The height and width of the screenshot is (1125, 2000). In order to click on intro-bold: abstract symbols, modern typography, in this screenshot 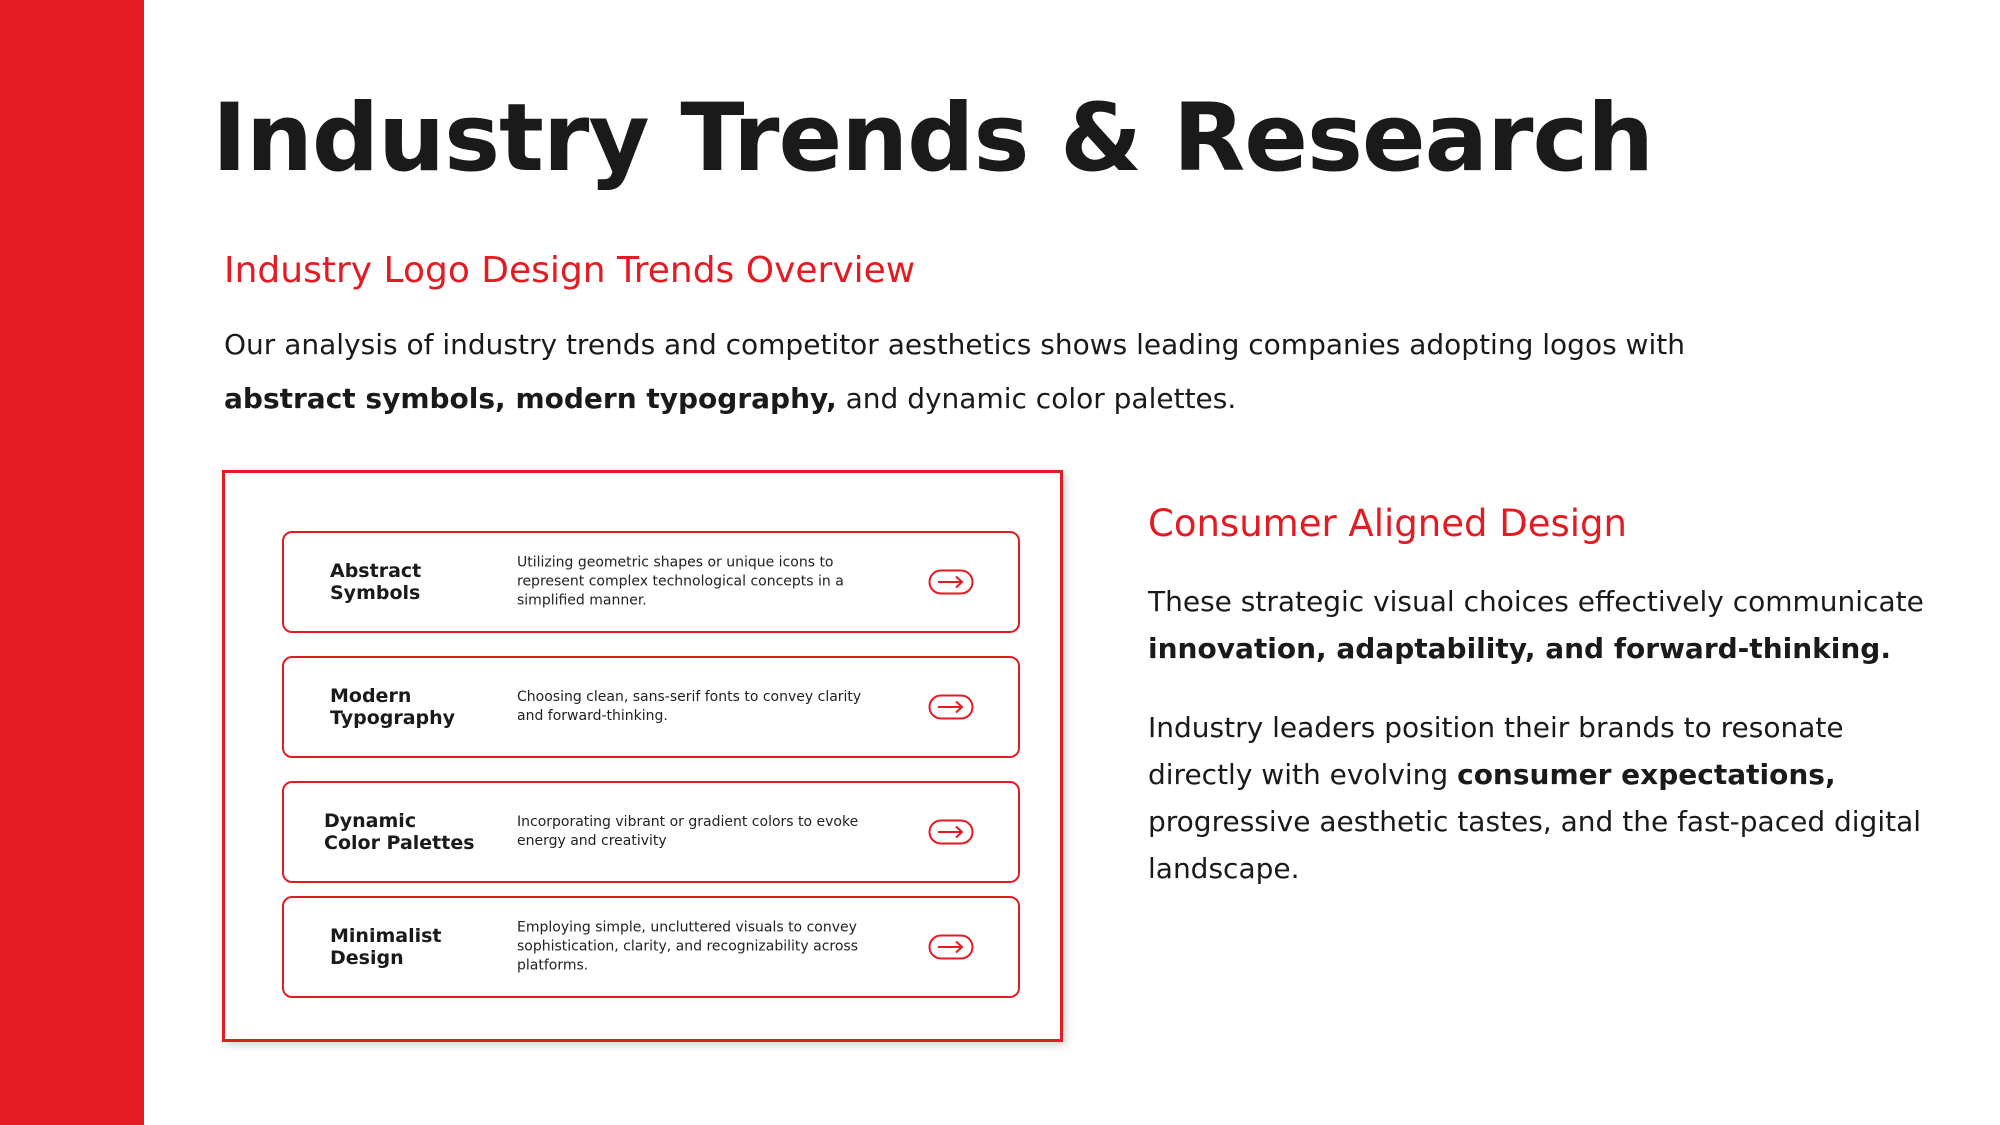, I will do `click(530, 398)`.